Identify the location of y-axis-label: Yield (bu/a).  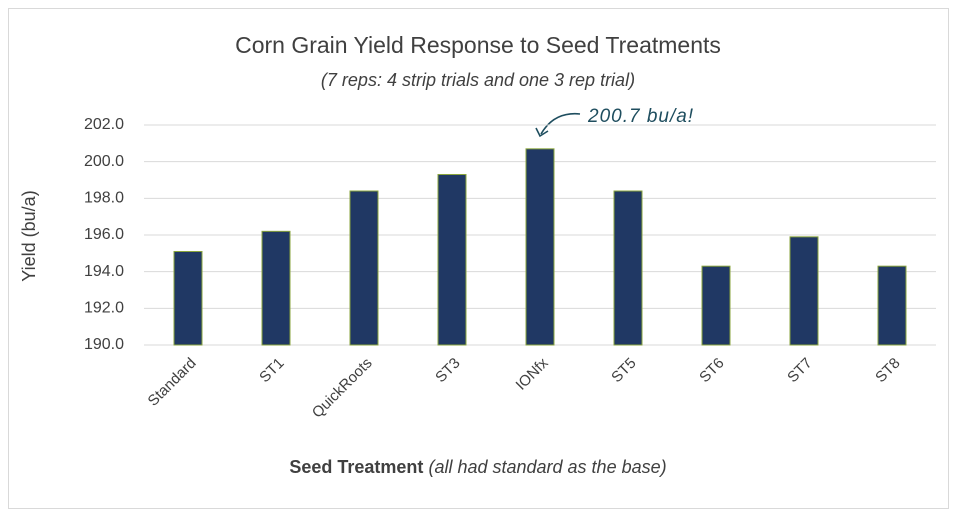
(29, 235).